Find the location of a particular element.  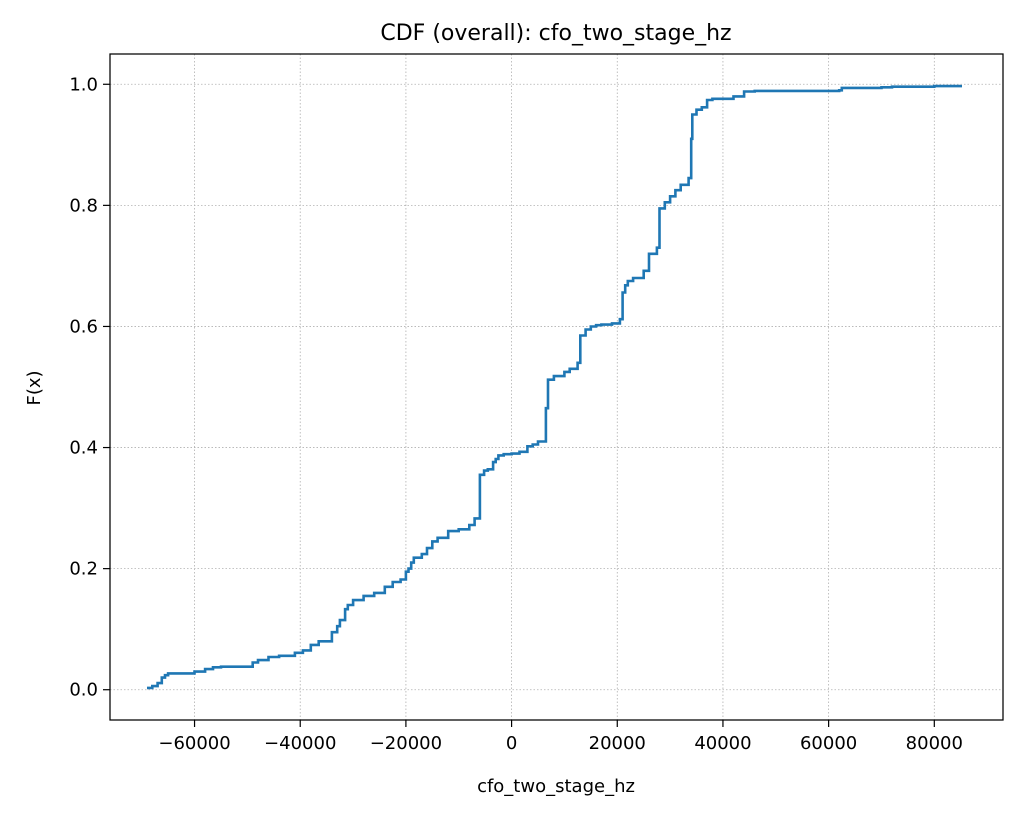

y-tick-label: 1.0 is located at coordinates (83, 84).